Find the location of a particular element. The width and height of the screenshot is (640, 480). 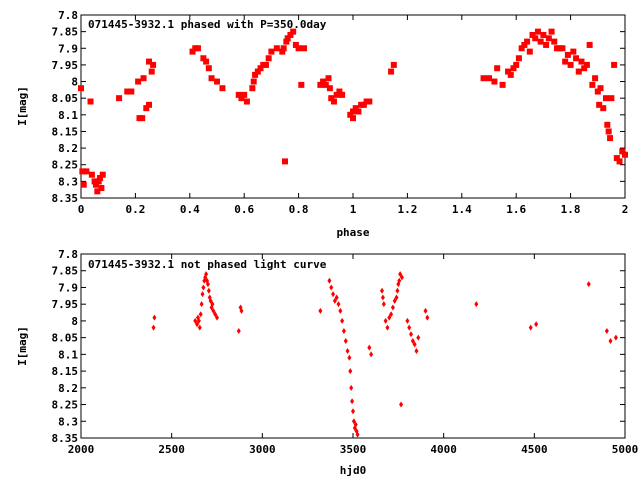

x-tick-label: 3000 is located at coordinates (262, 449).